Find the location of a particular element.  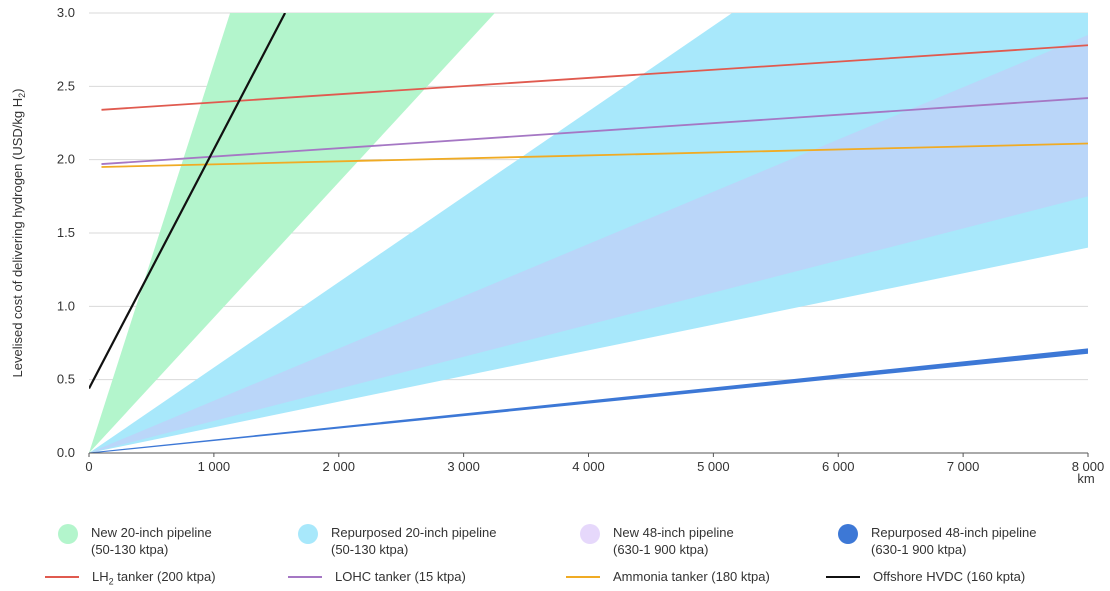

x-tick-label-1: 1 000 is located at coordinates (214, 466).